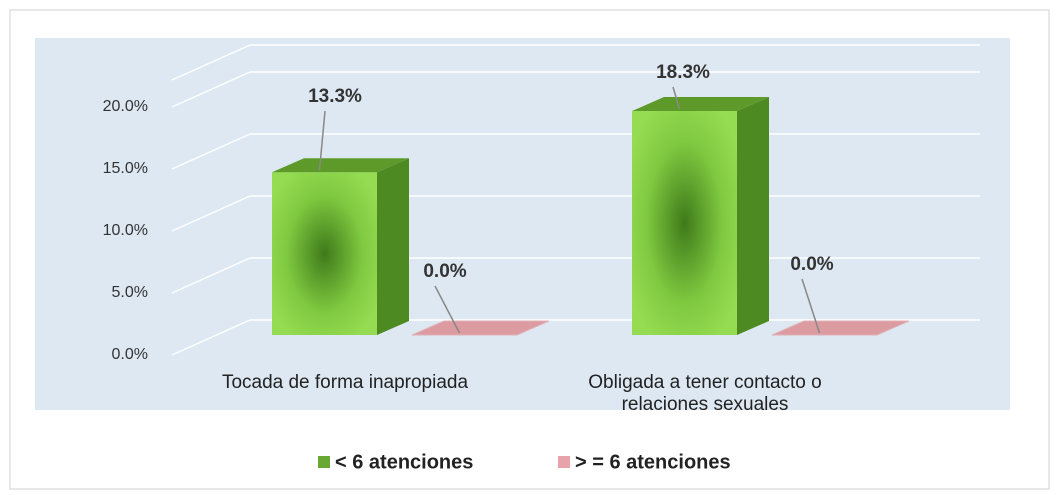 The width and height of the screenshot is (1060, 495). I want to click on legend-label: < 6 atenciones, so click(404, 462).